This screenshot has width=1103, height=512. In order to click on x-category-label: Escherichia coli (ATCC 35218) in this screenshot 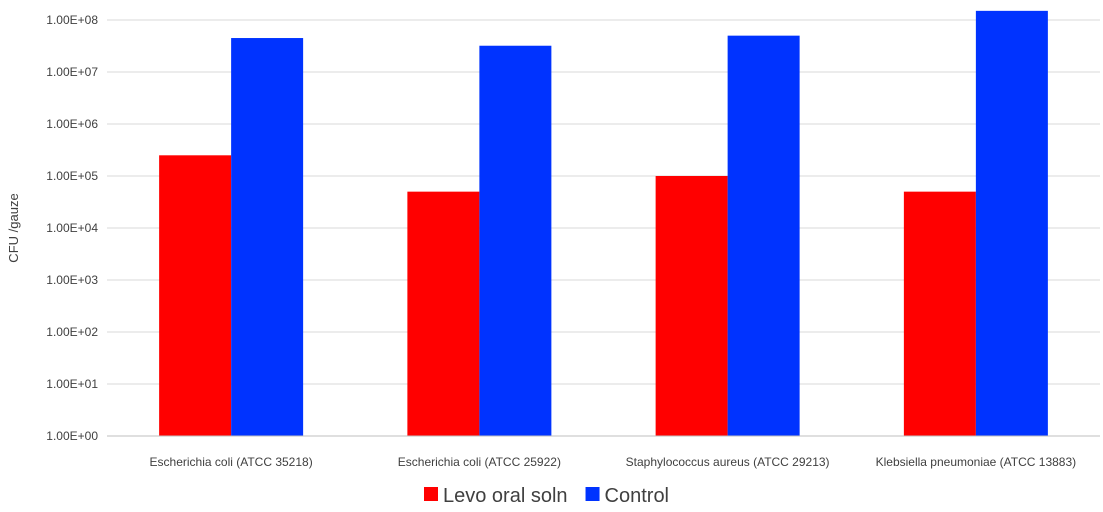, I will do `click(231, 462)`.